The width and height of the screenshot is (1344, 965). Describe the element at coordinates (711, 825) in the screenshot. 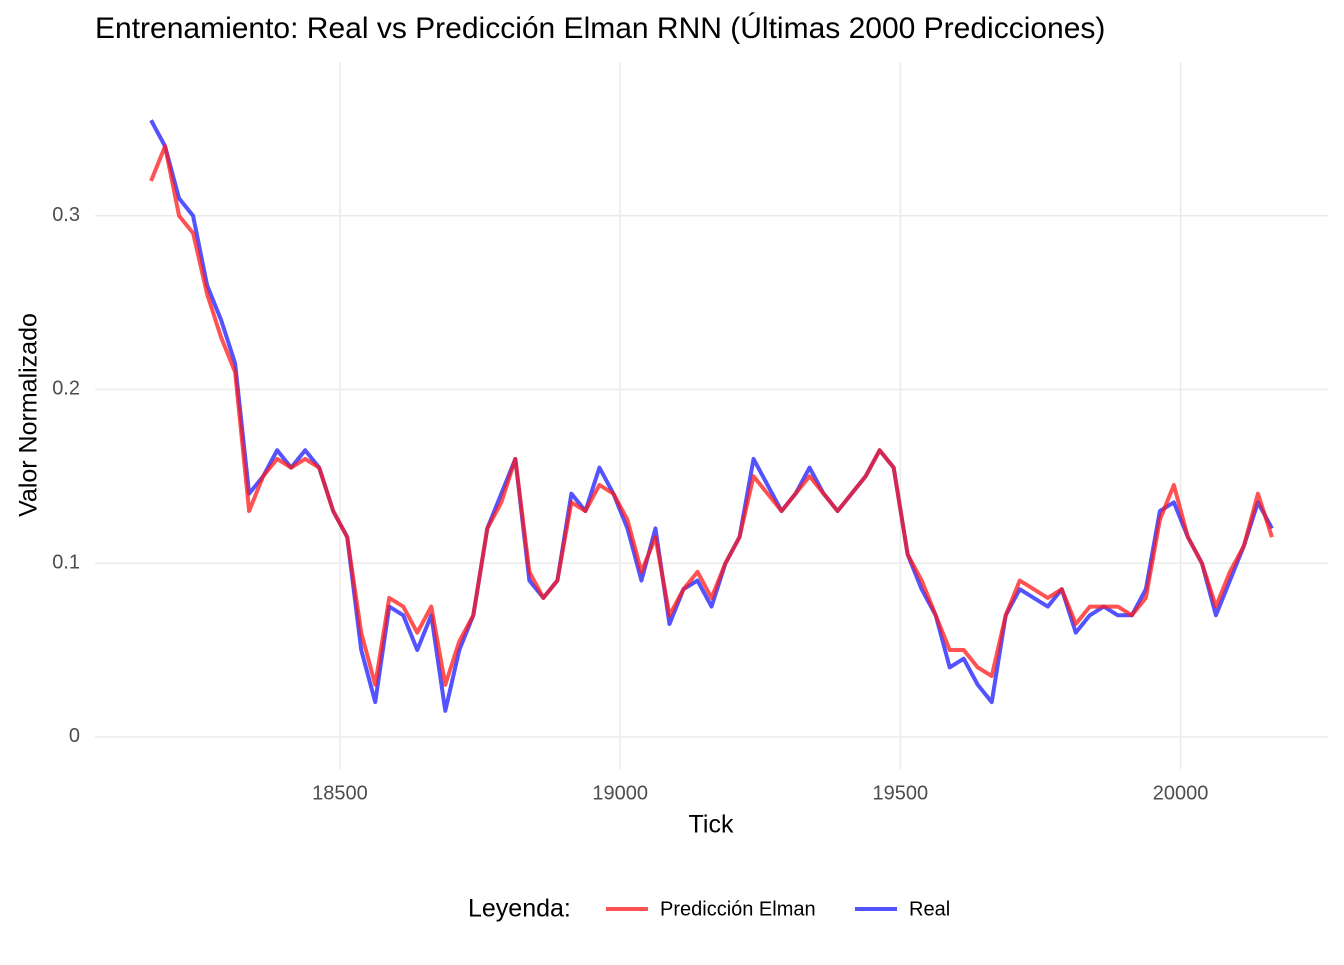

I see `x-axis-title: Tick` at that location.